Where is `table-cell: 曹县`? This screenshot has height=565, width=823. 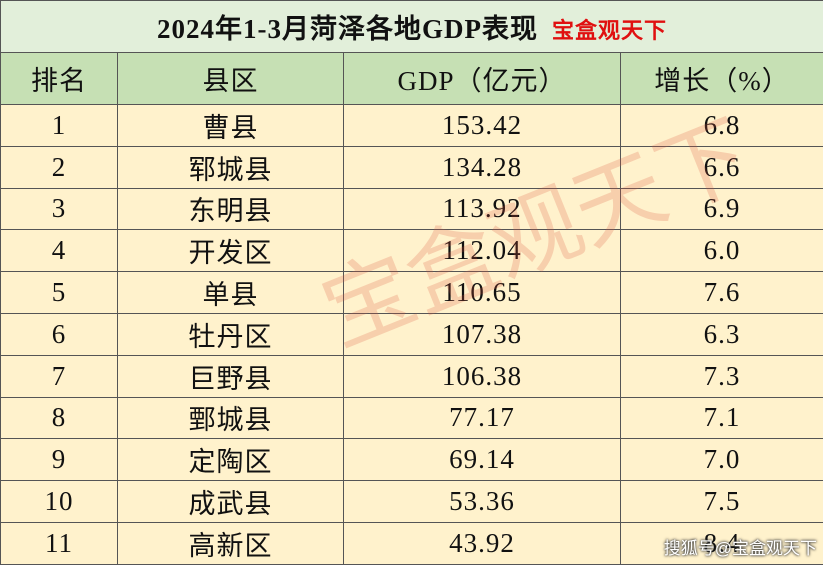 table-cell: 曹县 is located at coordinates (230, 125).